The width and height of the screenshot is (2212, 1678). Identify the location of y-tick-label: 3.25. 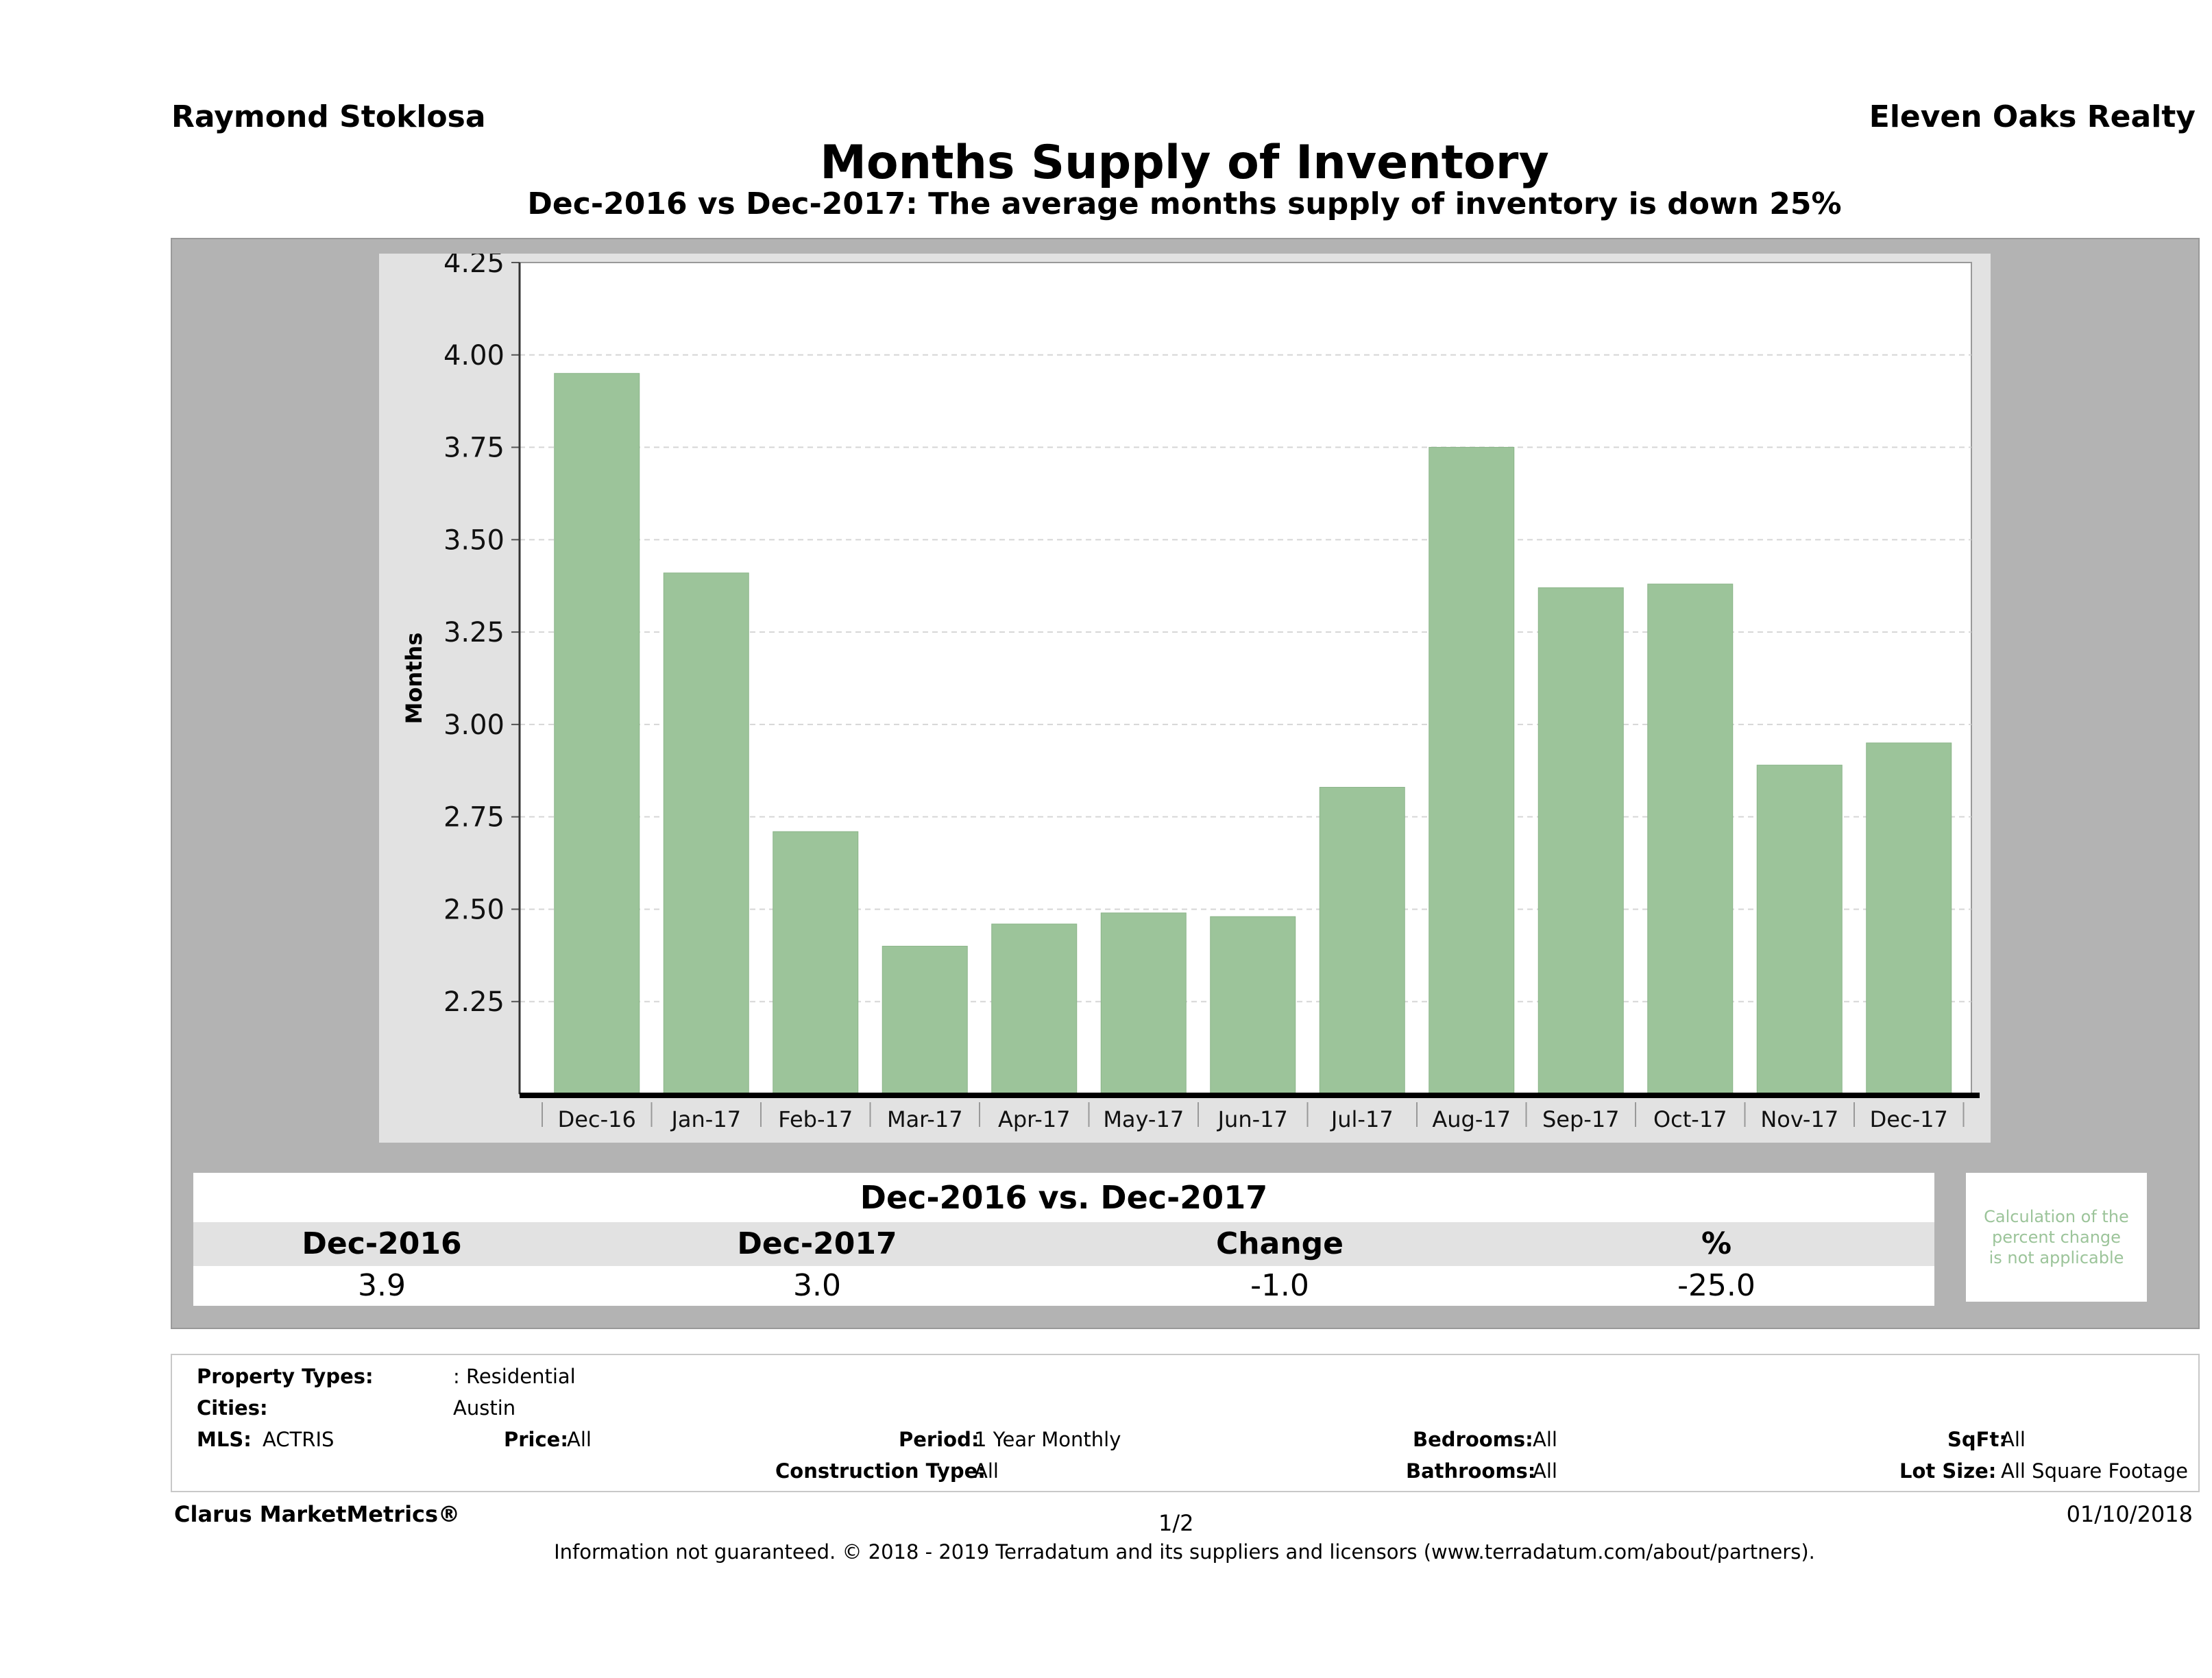
(474, 632).